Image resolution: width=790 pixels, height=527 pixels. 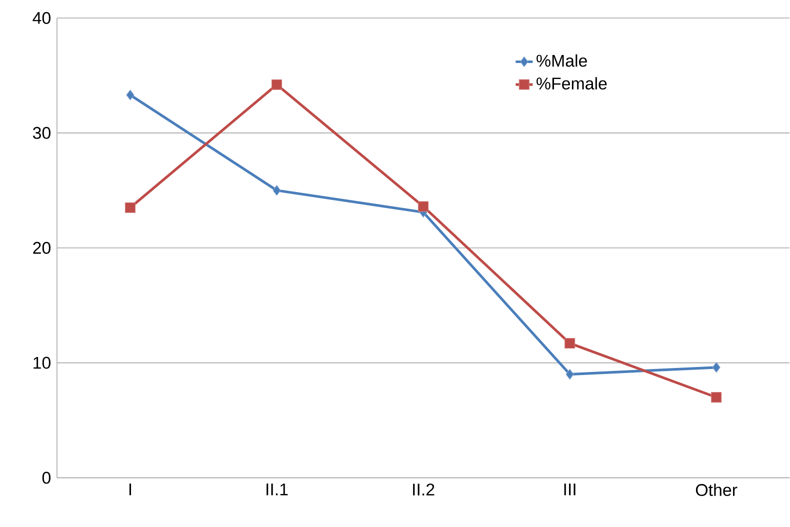 I want to click on x-tick-label: III, so click(x=570, y=490).